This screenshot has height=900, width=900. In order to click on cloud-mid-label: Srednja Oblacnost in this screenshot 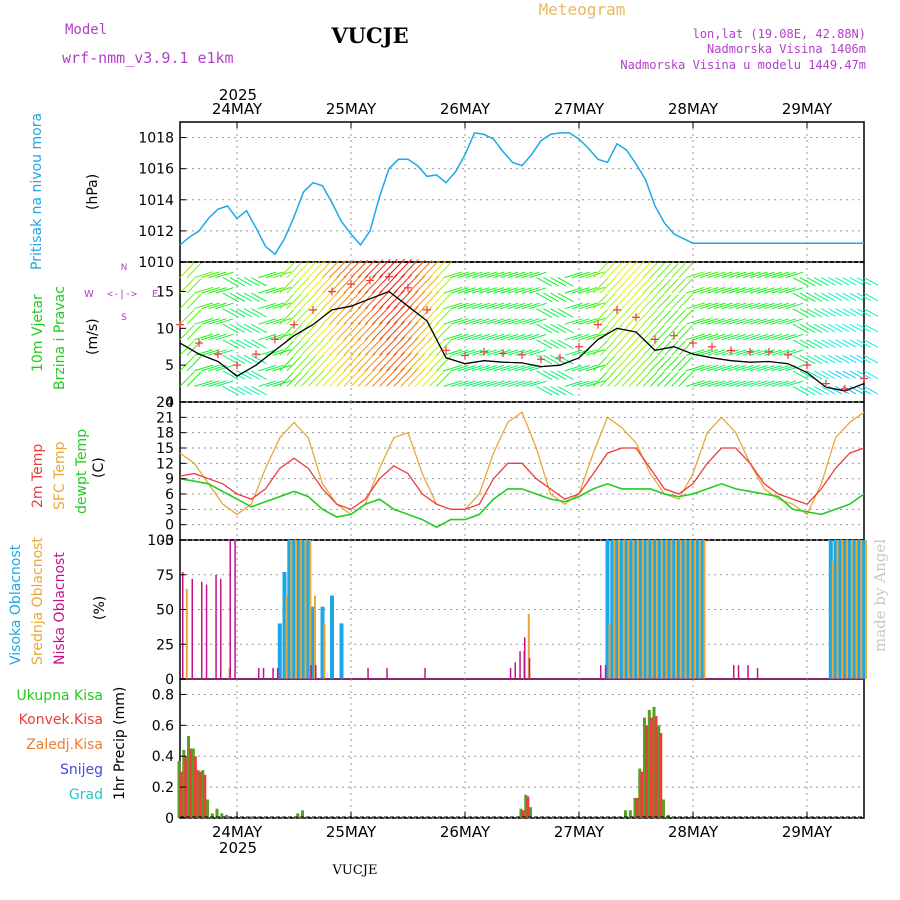, I will do `click(38, 601)`.